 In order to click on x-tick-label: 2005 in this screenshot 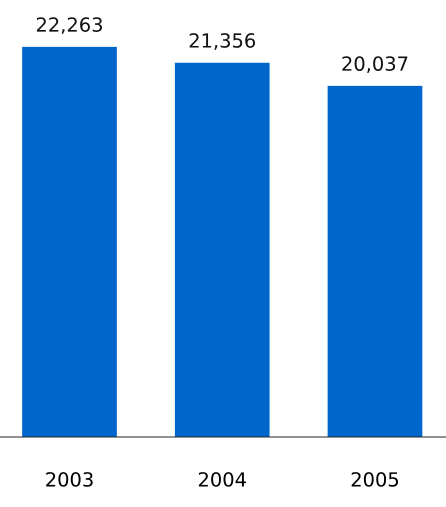, I will do `click(375, 479)`.